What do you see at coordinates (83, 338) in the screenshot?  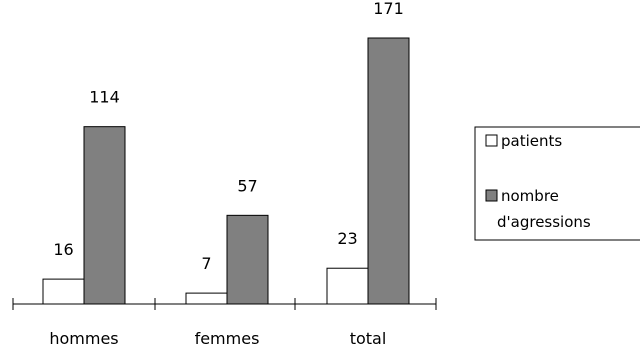 I see `category-label-hommes: hommes` at bounding box center [83, 338].